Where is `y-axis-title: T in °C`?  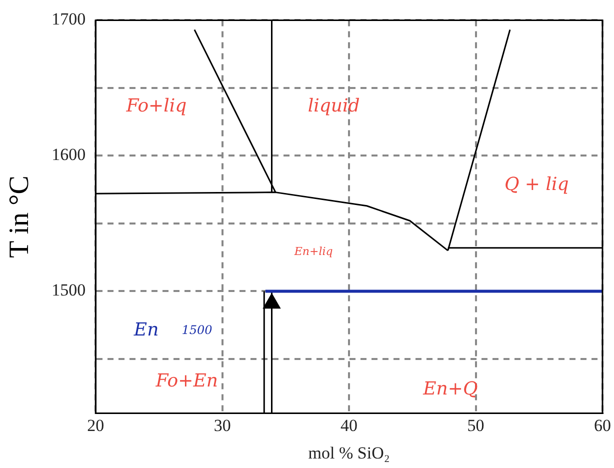 y-axis-title: T in °C is located at coordinates (20, 217).